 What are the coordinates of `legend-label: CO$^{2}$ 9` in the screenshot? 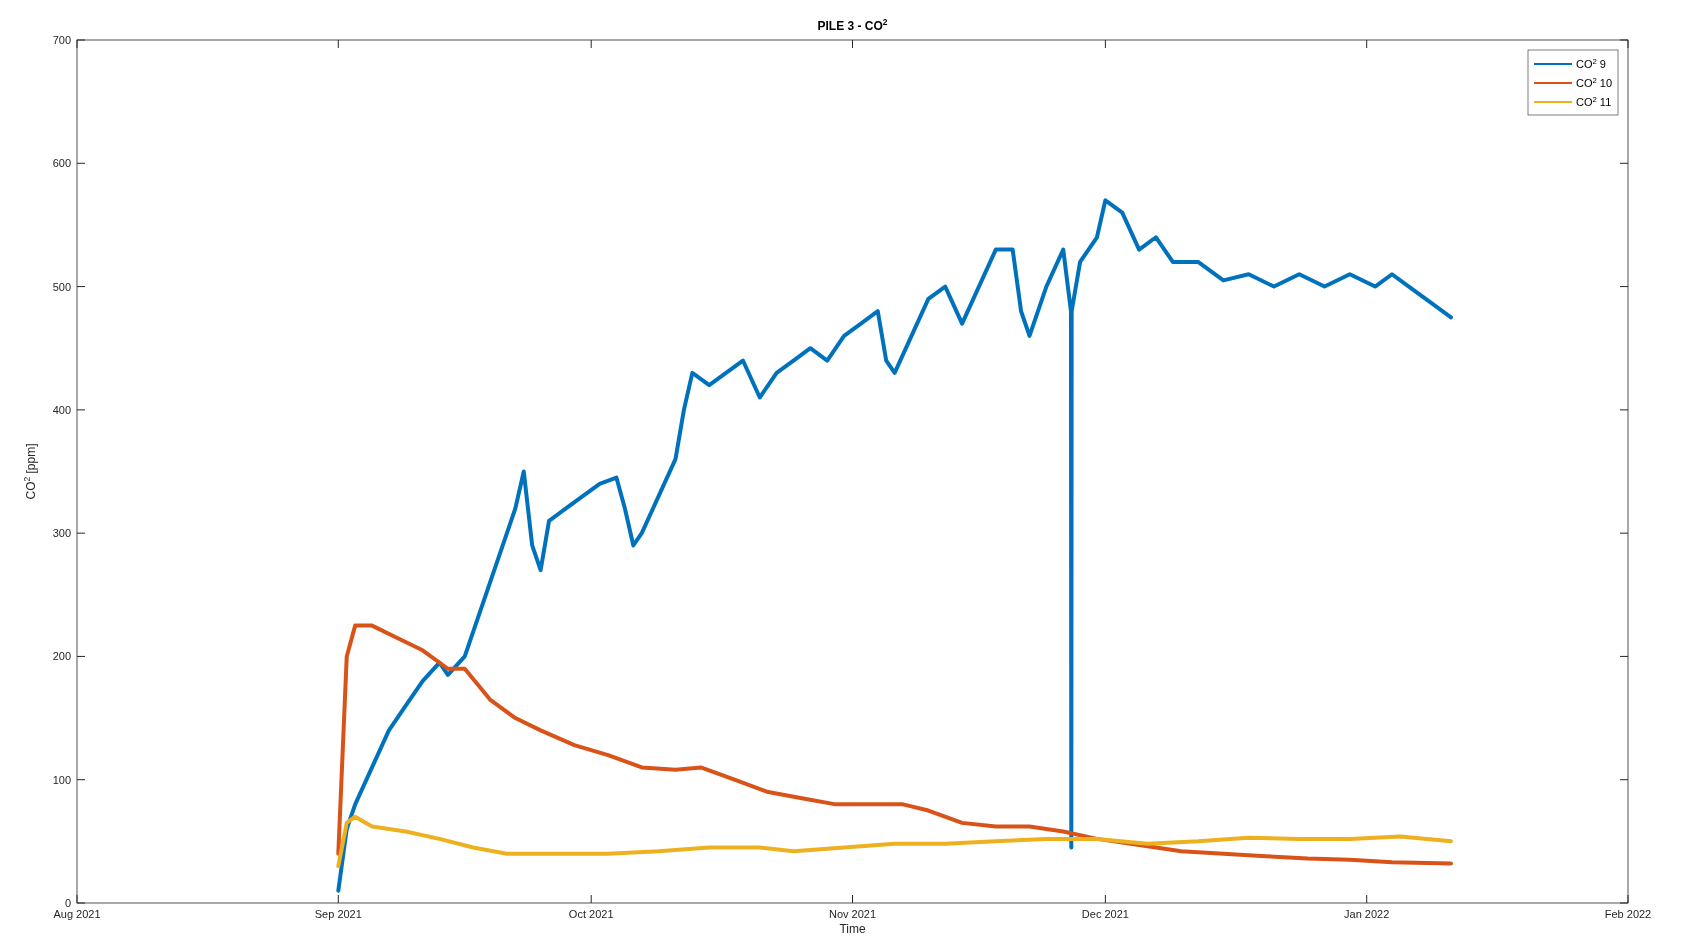 It's located at (1591, 63).